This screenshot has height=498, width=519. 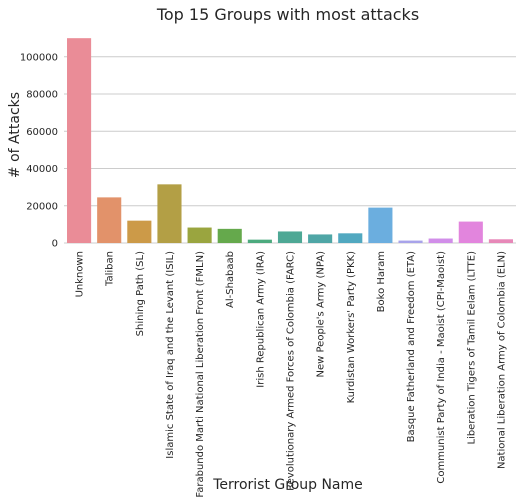 What do you see at coordinates (80, 274) in the screenshot?
I see `x-tick-label: Unknown` at bounding box center [80, 274].